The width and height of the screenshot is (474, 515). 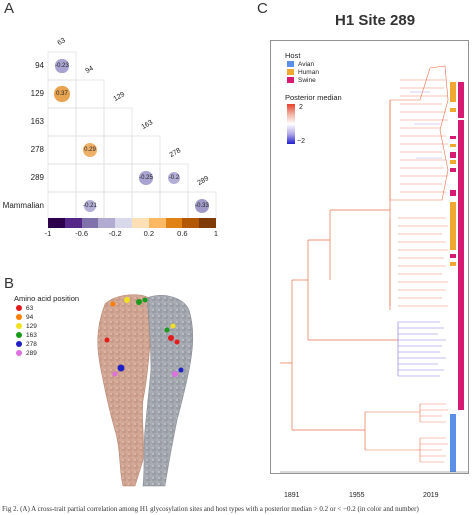 I want to click on correlation-circle: -0.2, so click(x=174, y=178).